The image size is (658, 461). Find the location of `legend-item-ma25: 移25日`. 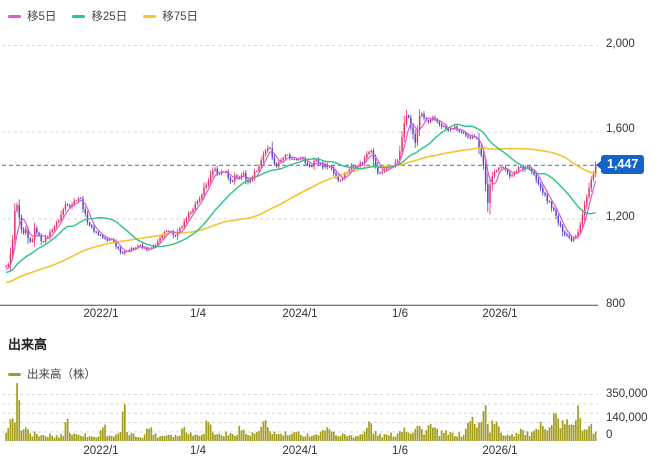

legend-item-ma25: 移25日 is located at coordinates (99, 16).